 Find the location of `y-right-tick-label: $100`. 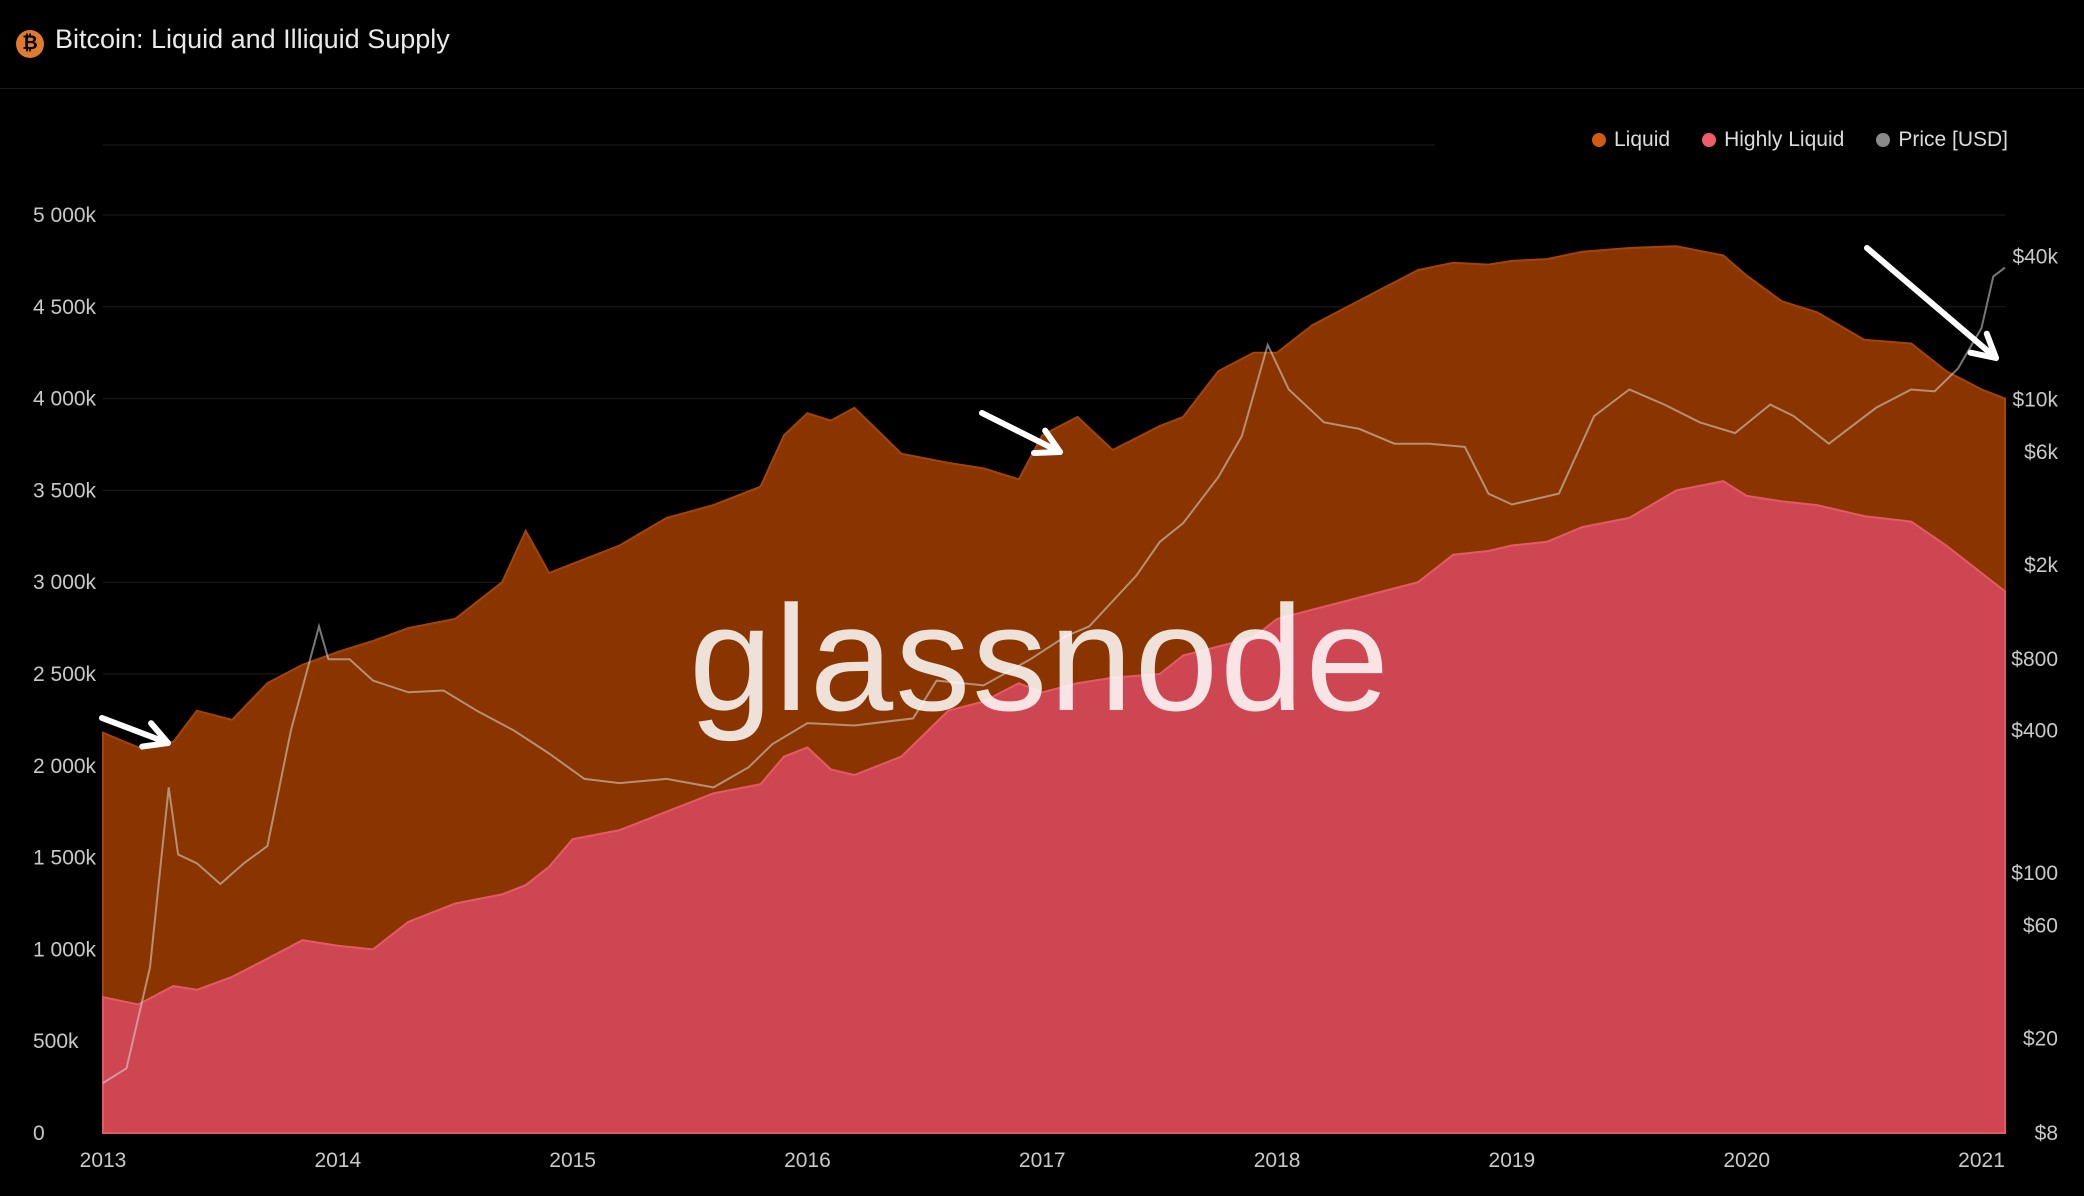

y-right-tick-label: $100 is located at coordinates (2034, 873).